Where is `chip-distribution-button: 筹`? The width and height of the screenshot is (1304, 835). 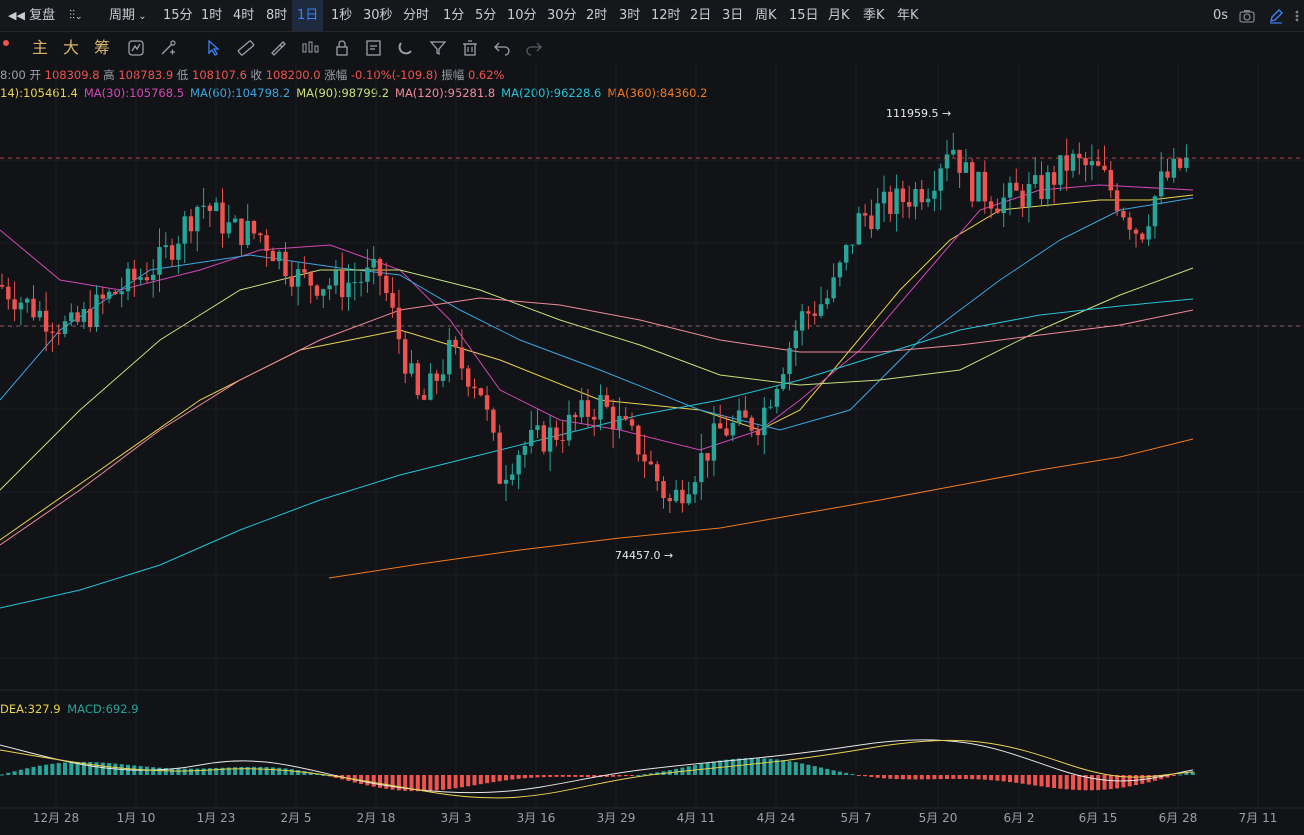
chip-distribution-button: 筹 is located at coordinates (102, 47).